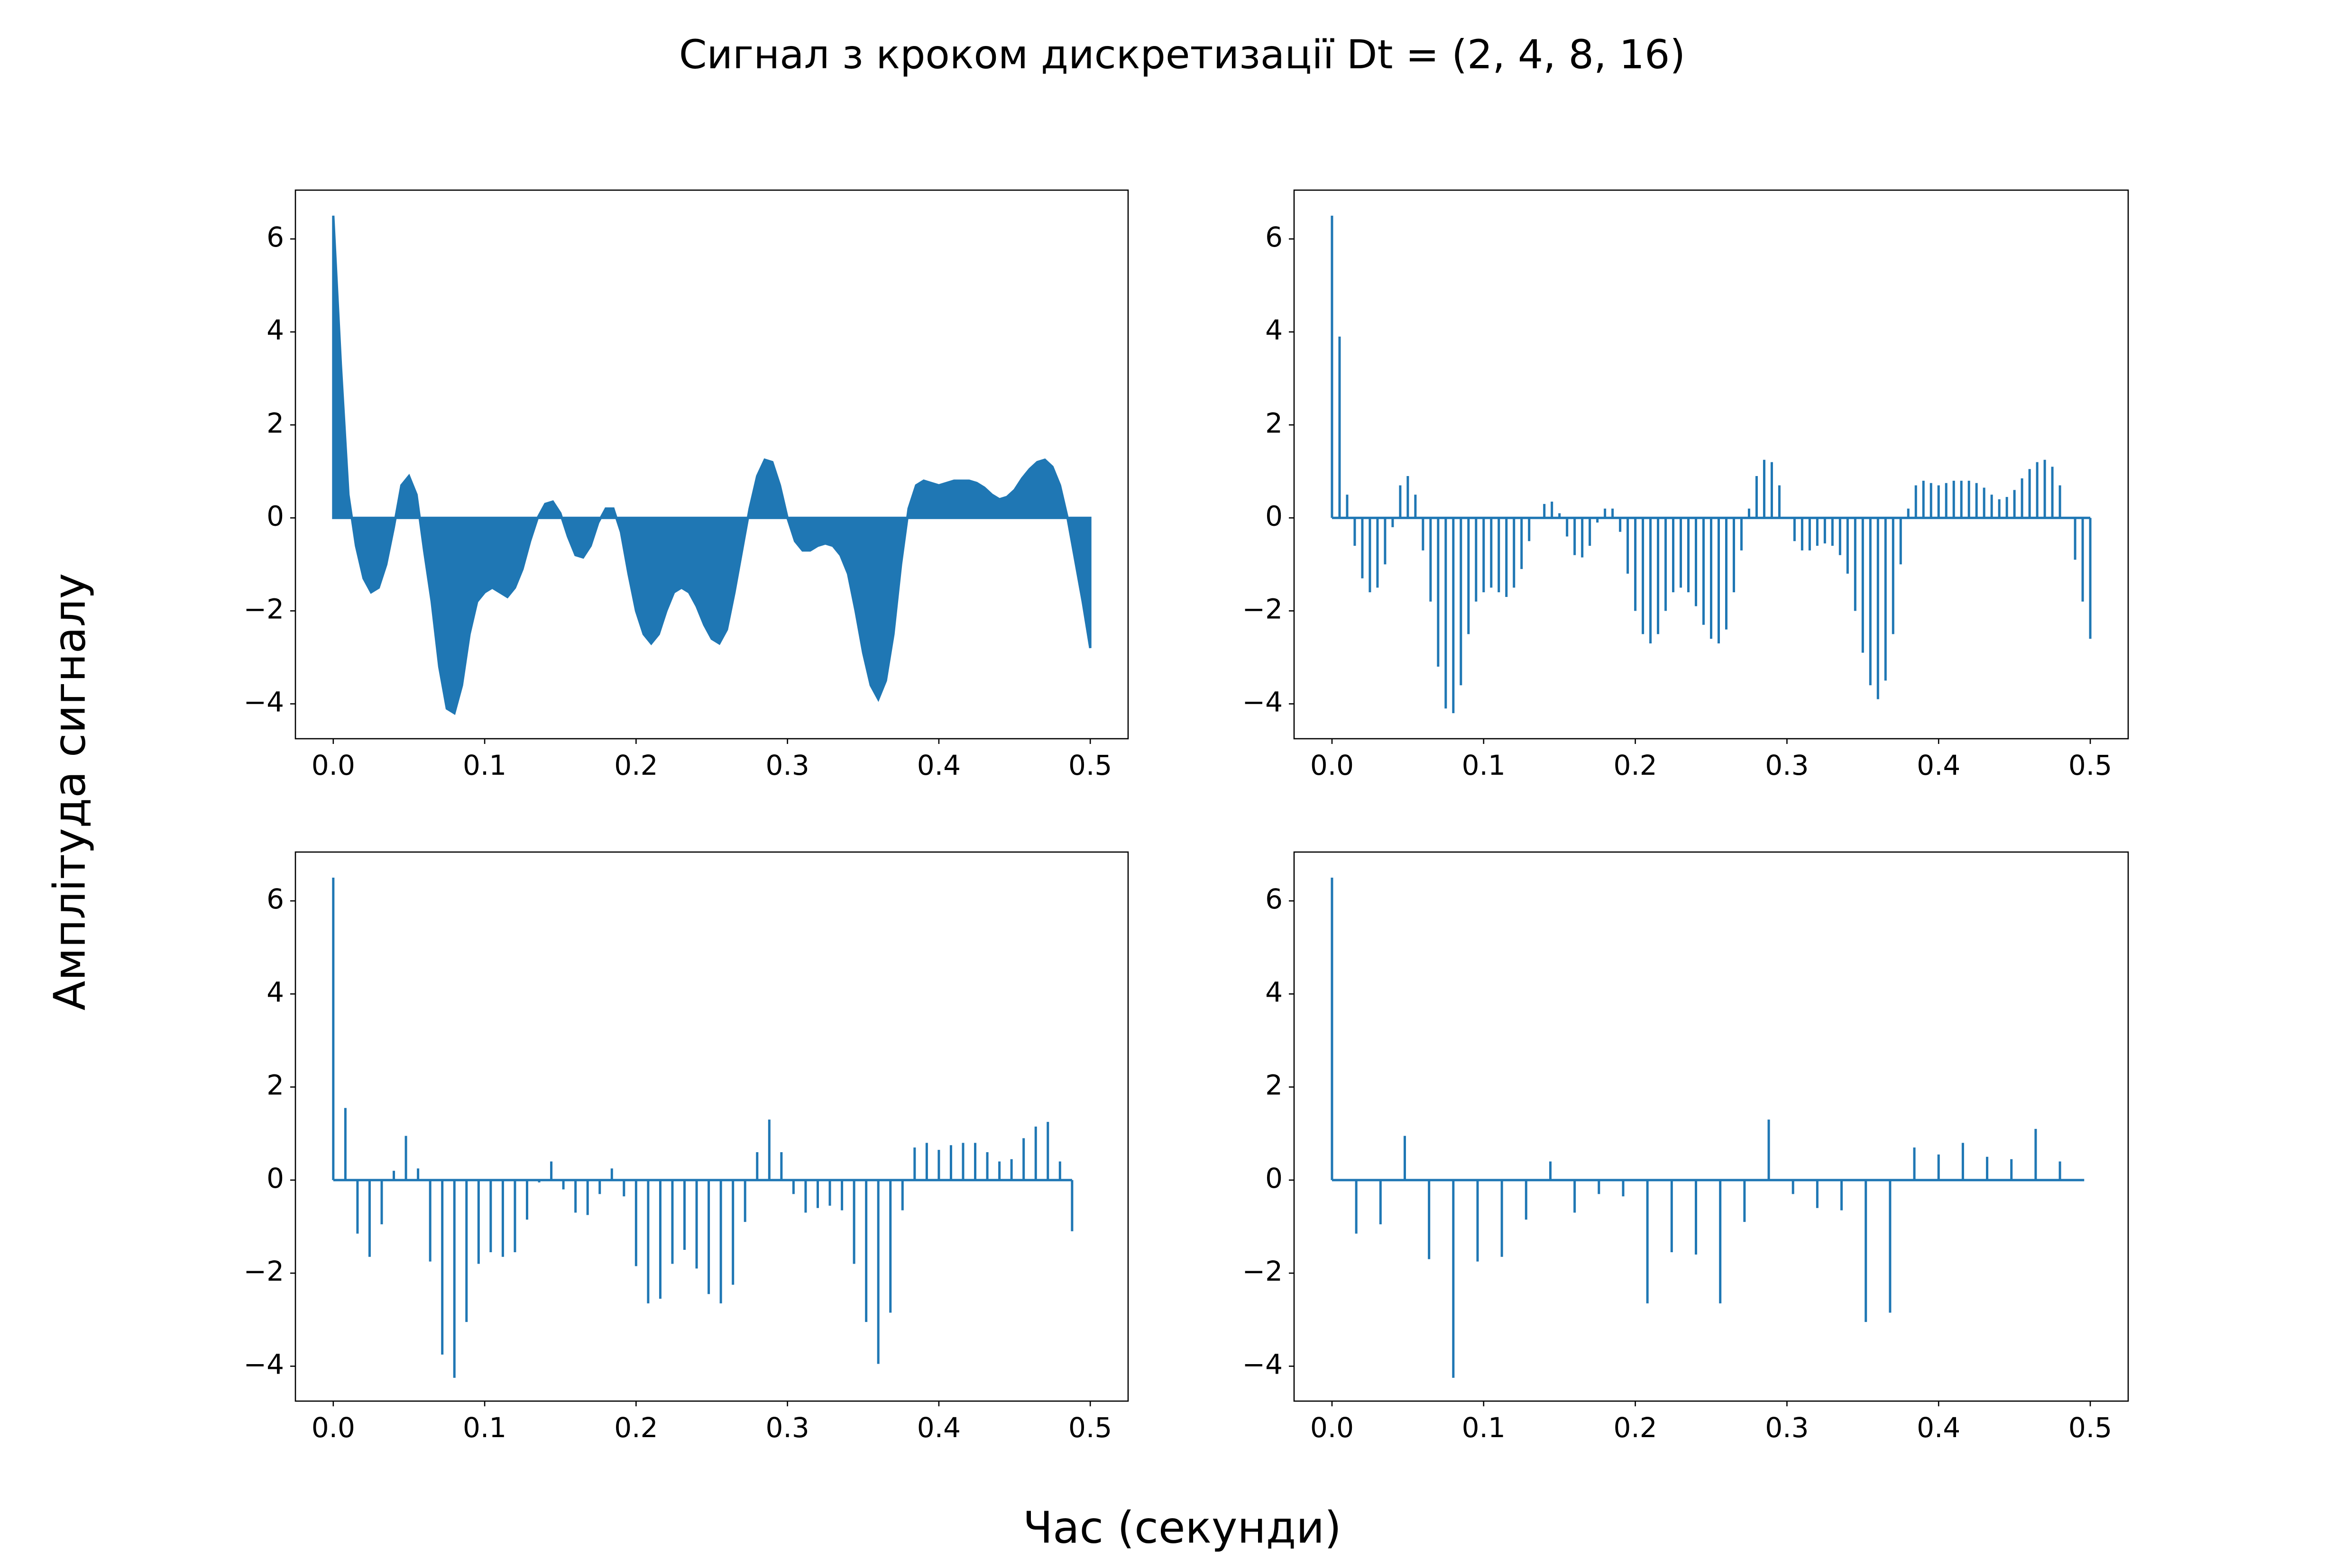 The height and width of the screenshot is (1568, 2352). I want to click on signal-area, so click(712, 465).